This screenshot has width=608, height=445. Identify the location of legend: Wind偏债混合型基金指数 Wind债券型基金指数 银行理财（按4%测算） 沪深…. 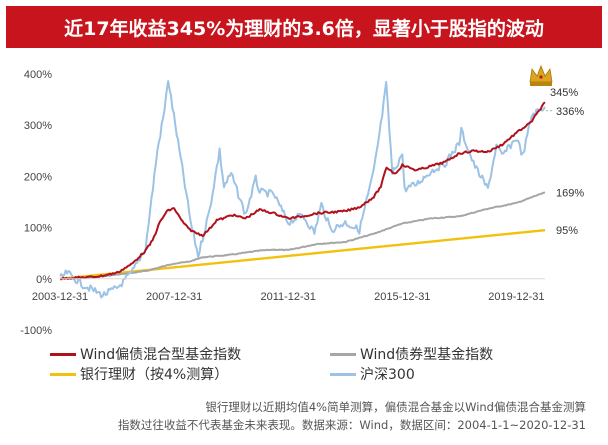
(320, 363).